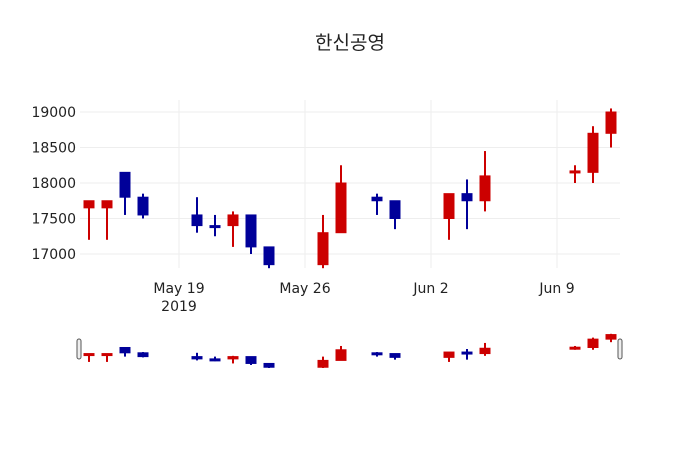 Image resolution: width=700 pixels, height=450 pixels. What do you see at coordinates (179, 307) in the screenshot?
I see `x-tick-year-label: 2019` at bounding box center [179, 307].